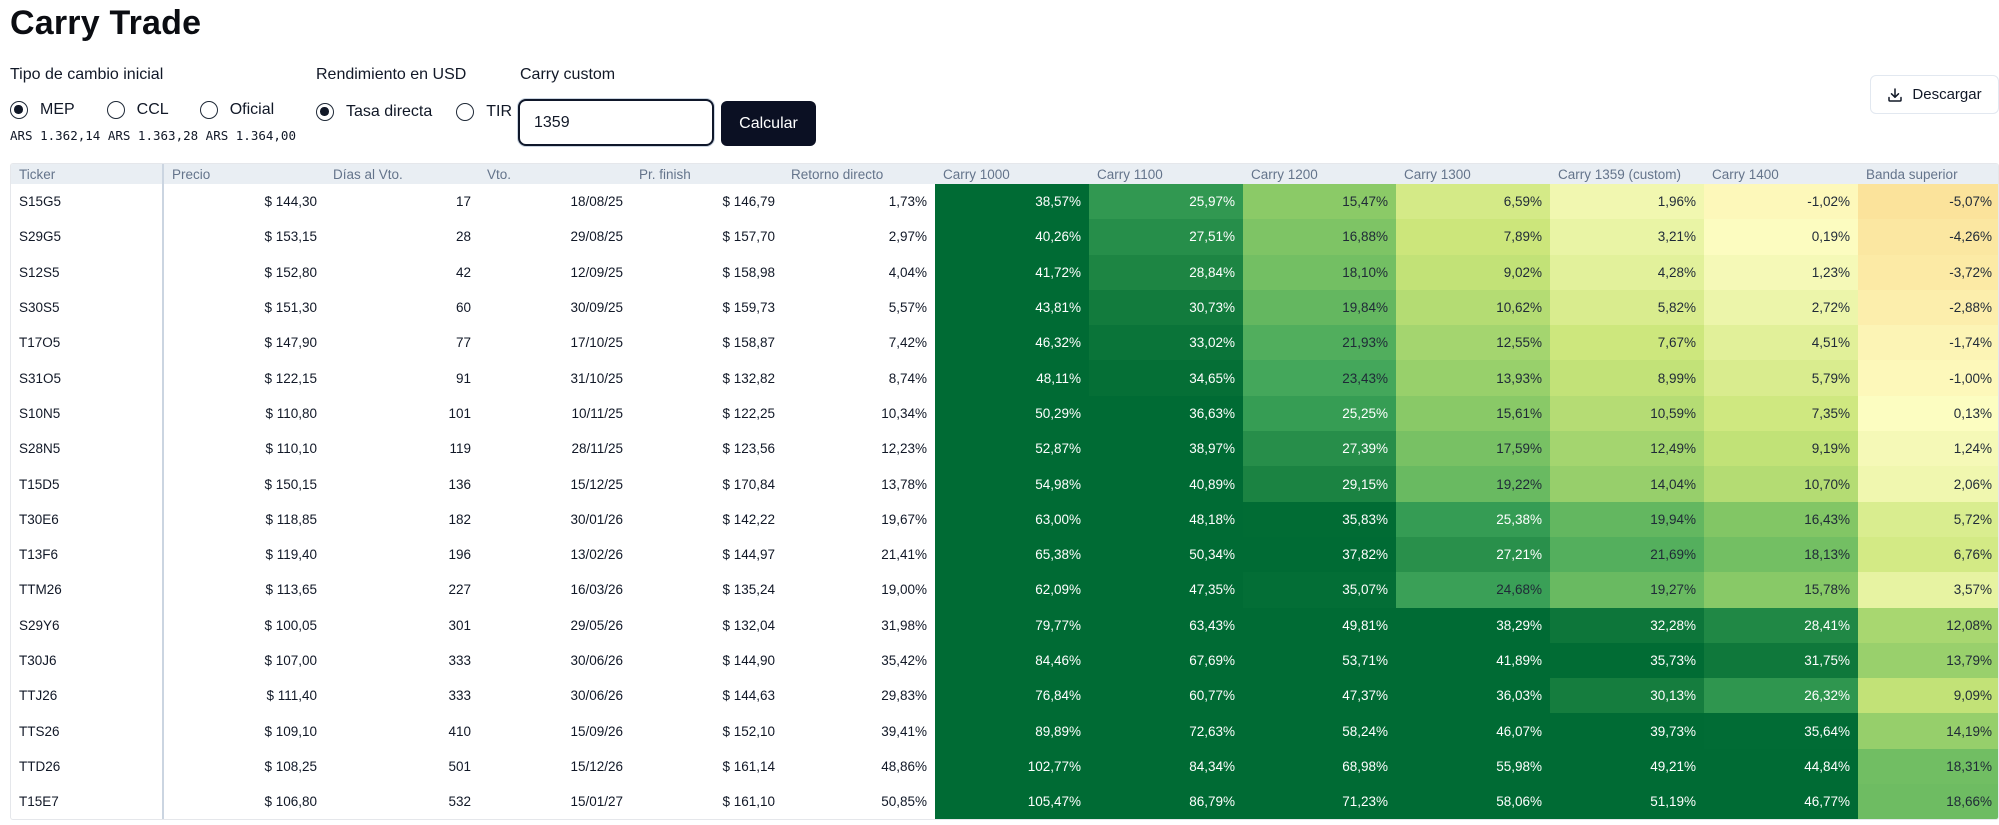  What do you see at coordinates (244, 174) in the screenshot?
I see `column-header: Precio` at bounding box center [244, 174].